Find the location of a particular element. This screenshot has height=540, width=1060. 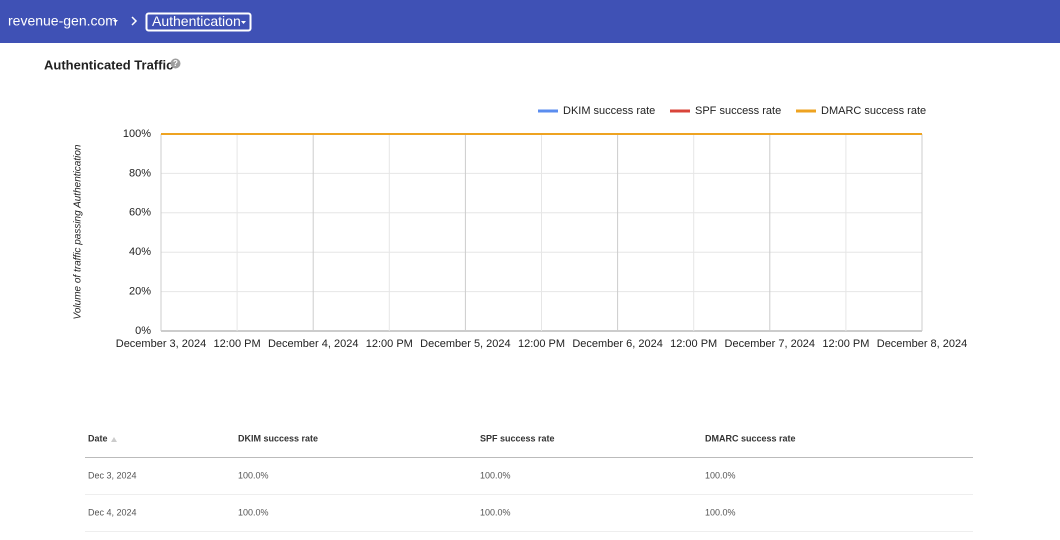

breadcrumb-chevron is located at coordinates (134, 21).